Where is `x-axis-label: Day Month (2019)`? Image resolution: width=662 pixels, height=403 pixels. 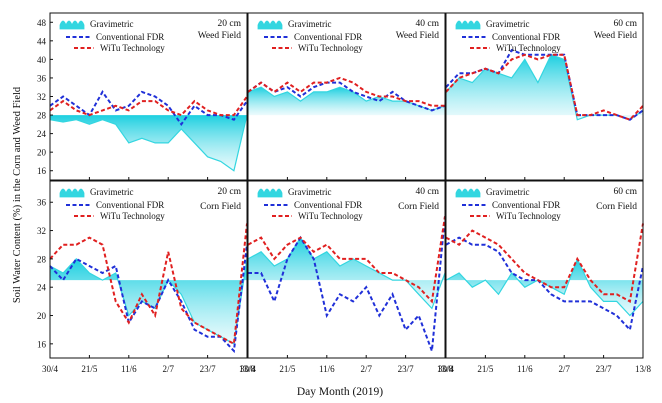 x-axis-label: Day Month (2019) is located at coordinates (340, 392).